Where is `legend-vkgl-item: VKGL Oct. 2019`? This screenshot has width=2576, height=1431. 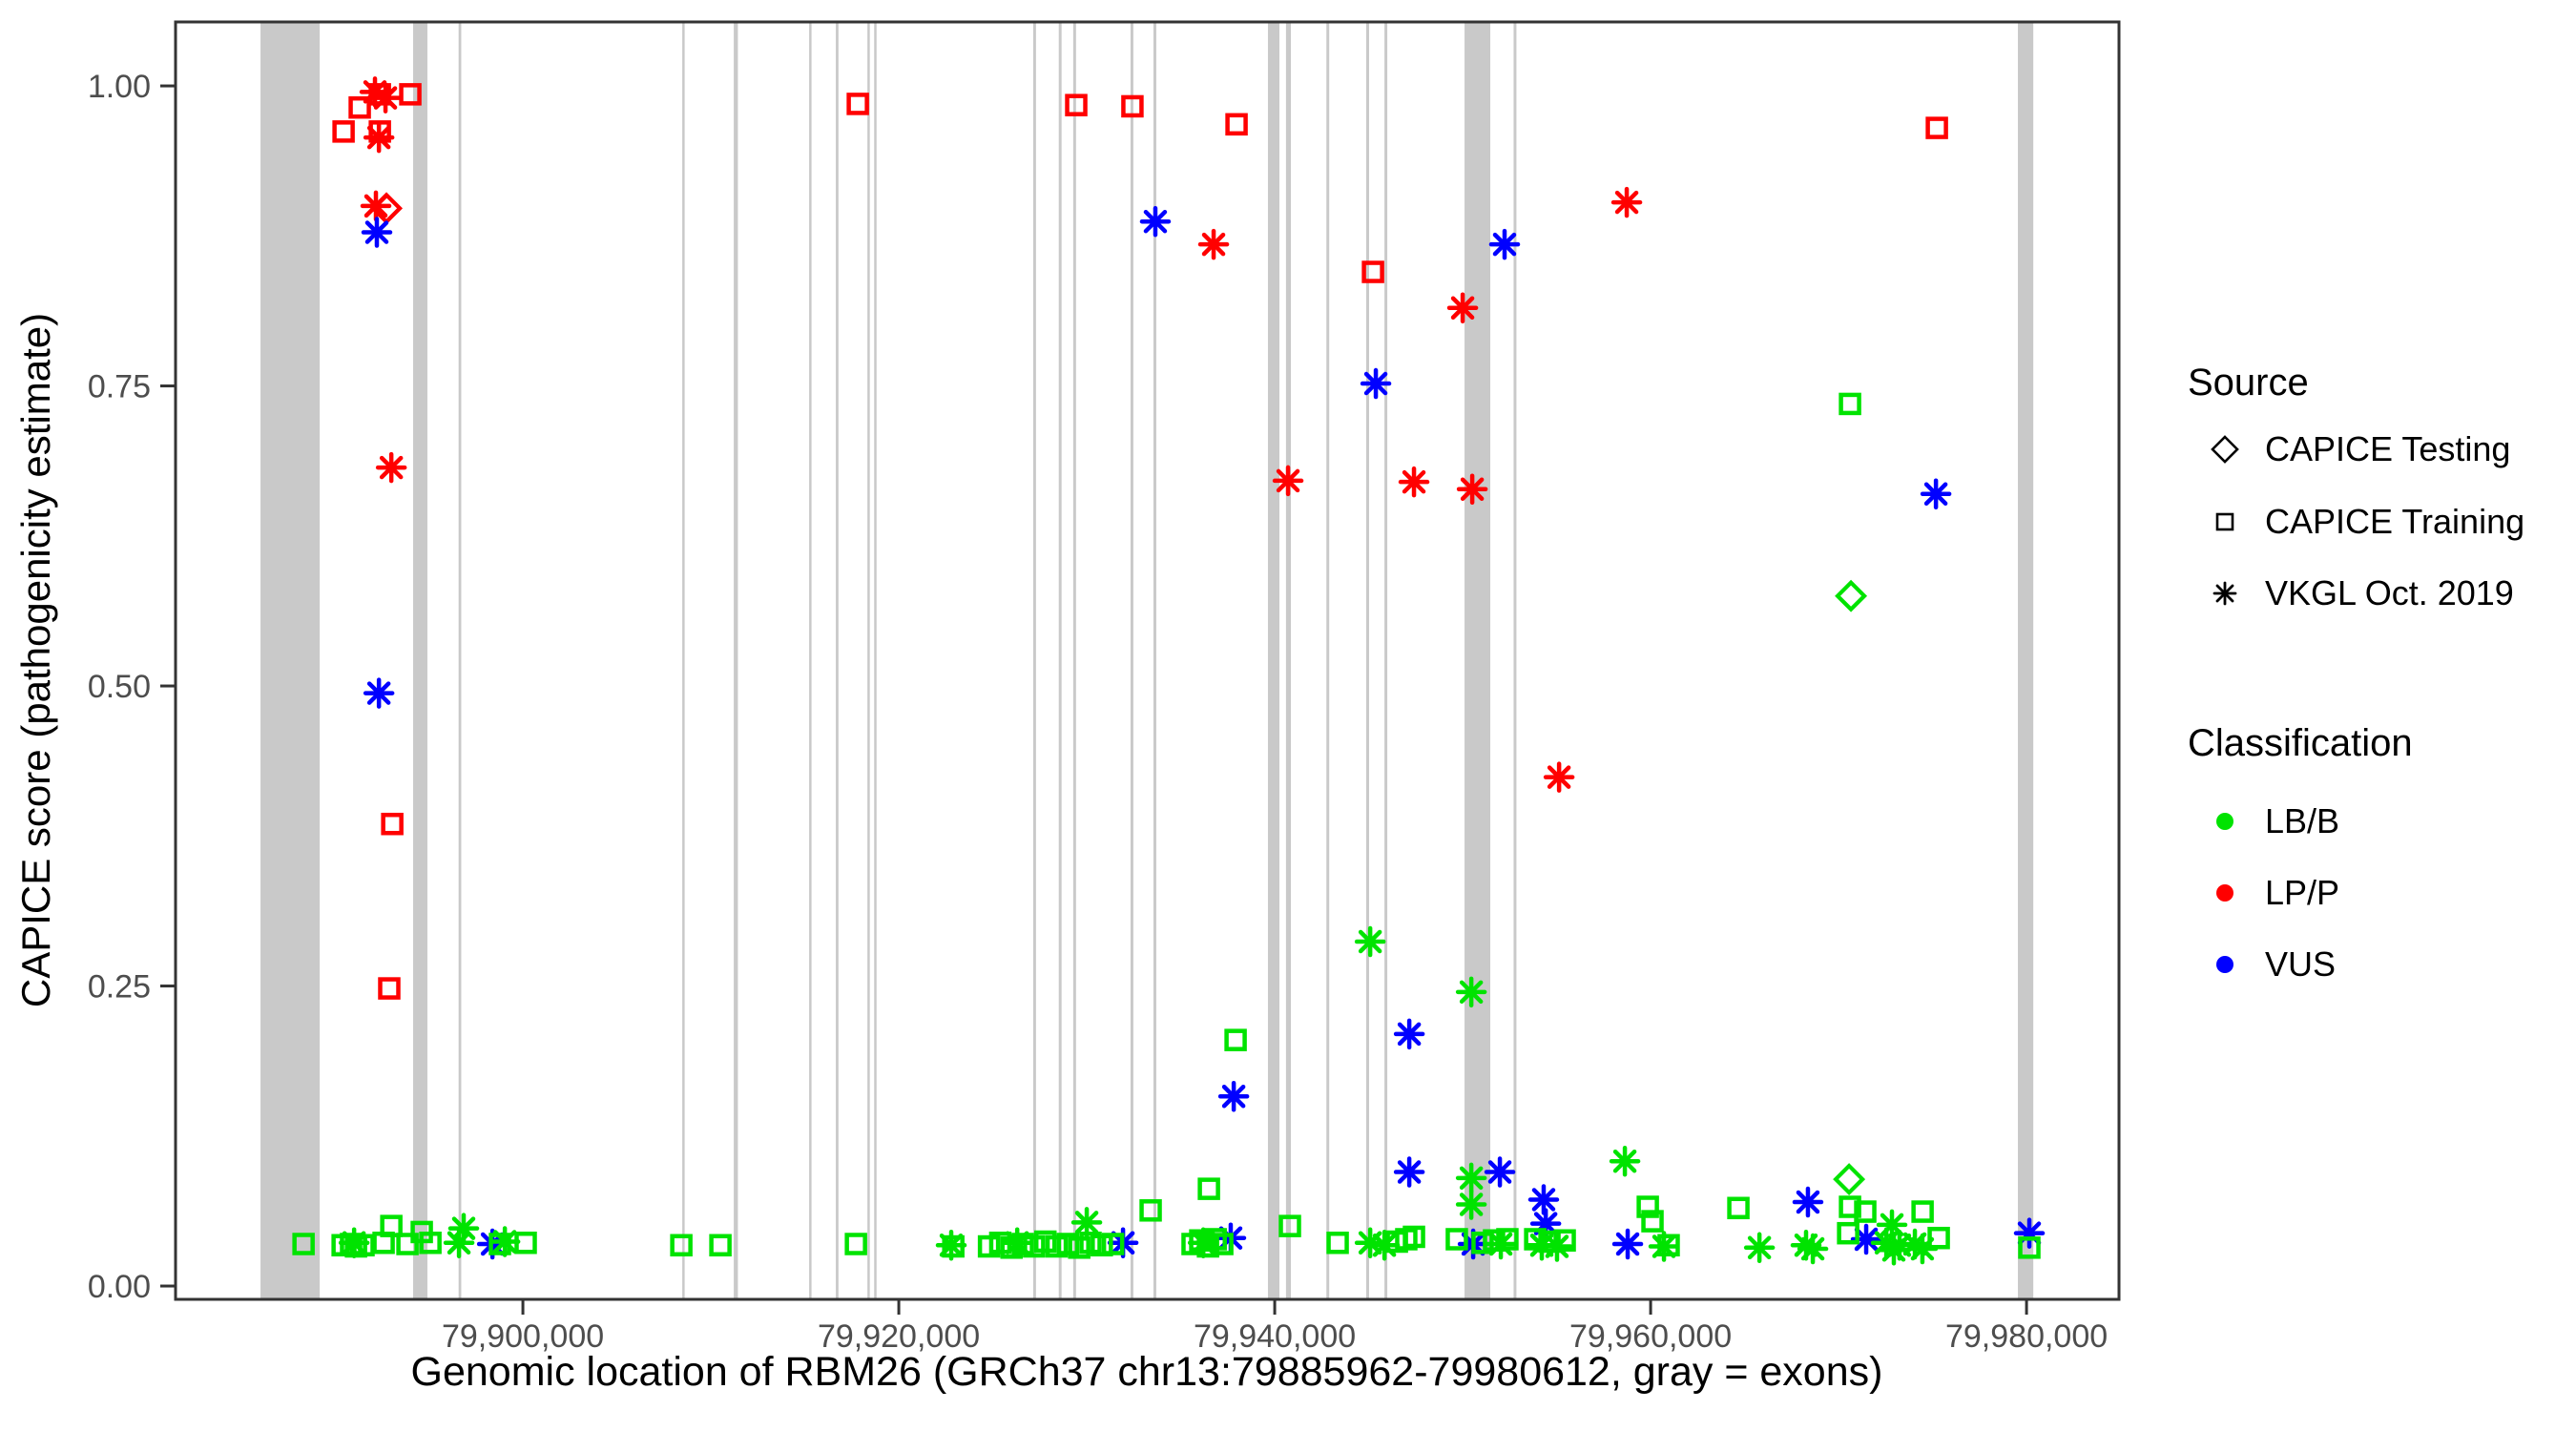 legend-vkgl-item: VKGL Oct. 2019 is located at coordinates (2363, 592).